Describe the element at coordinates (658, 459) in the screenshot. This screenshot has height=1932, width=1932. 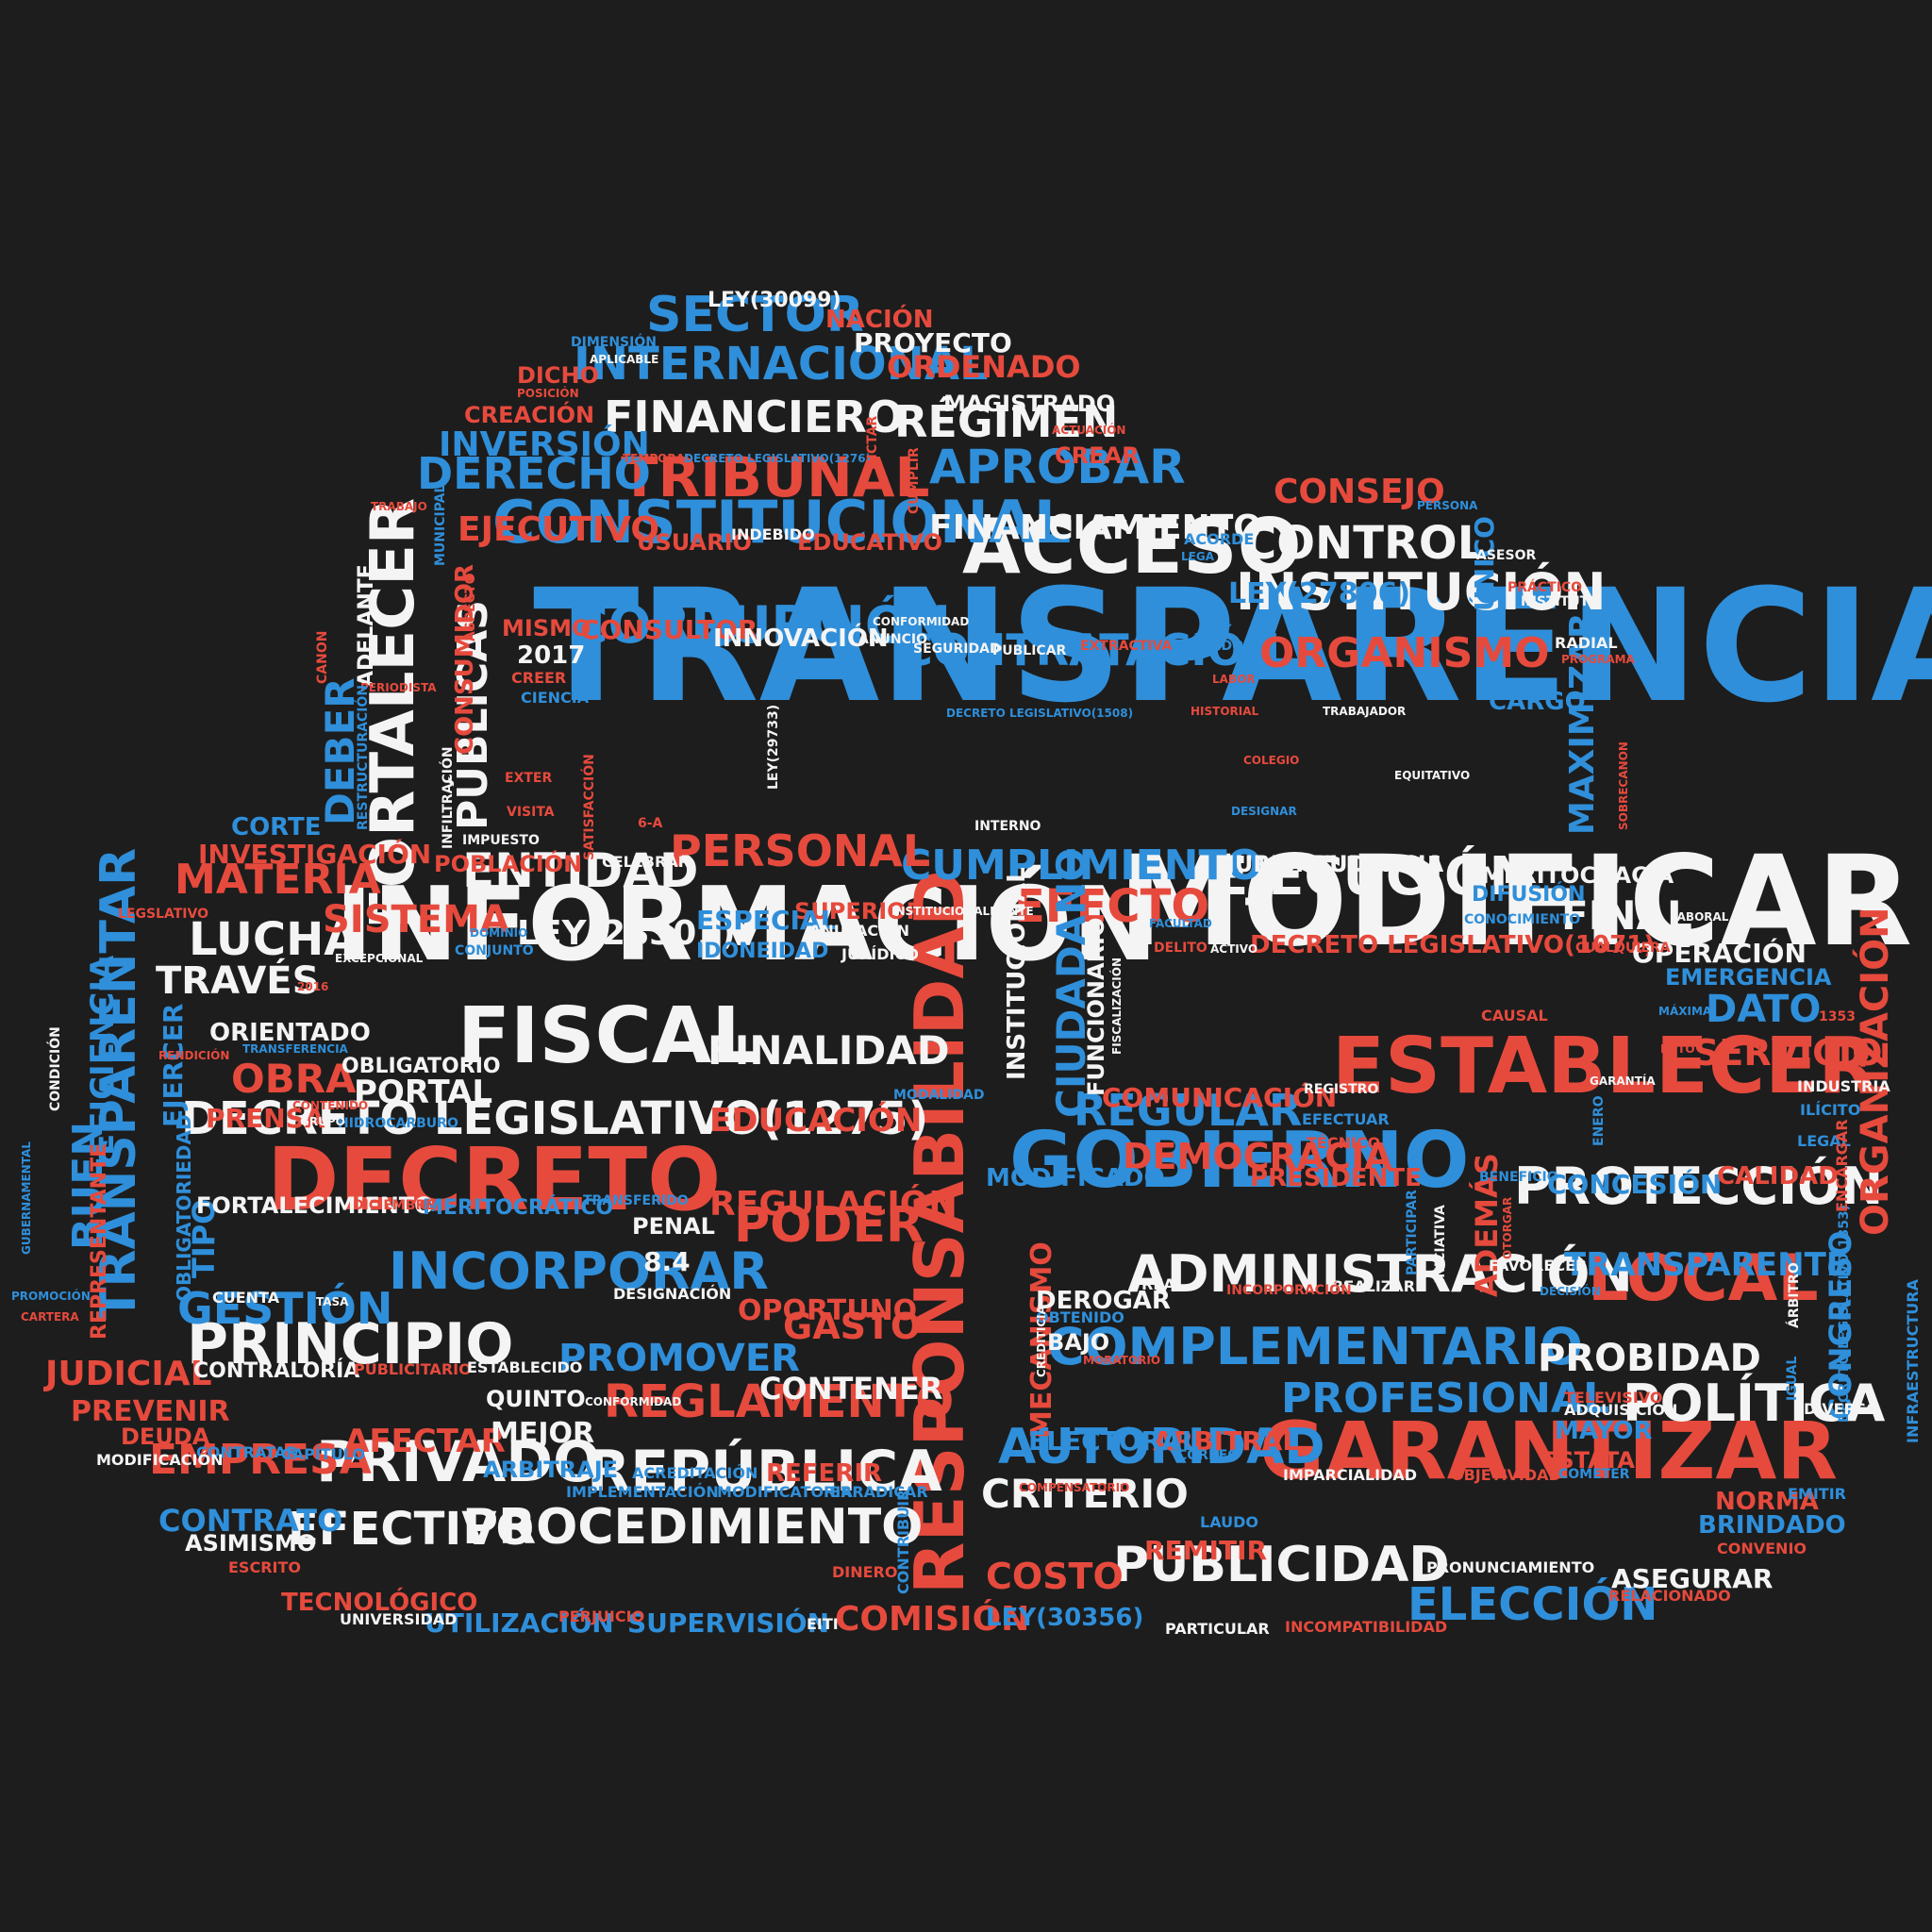
I see `cloud-word: TEMPORAL` at that location.